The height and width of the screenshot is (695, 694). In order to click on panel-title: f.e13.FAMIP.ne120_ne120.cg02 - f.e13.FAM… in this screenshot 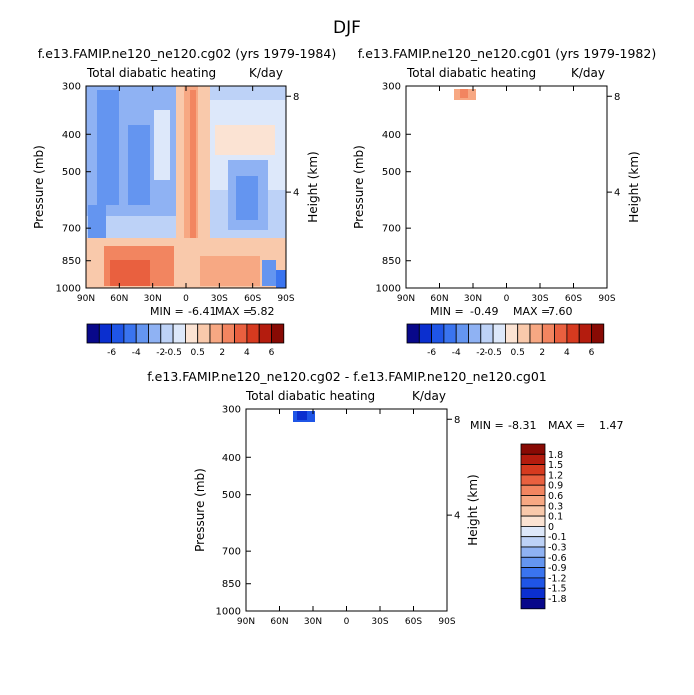, I will do `click(347, 376)`.